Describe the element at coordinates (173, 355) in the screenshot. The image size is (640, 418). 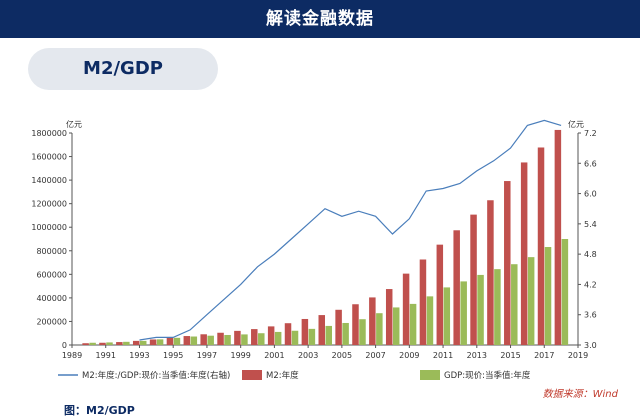
I see `x-tick-label: 1995` at that location.